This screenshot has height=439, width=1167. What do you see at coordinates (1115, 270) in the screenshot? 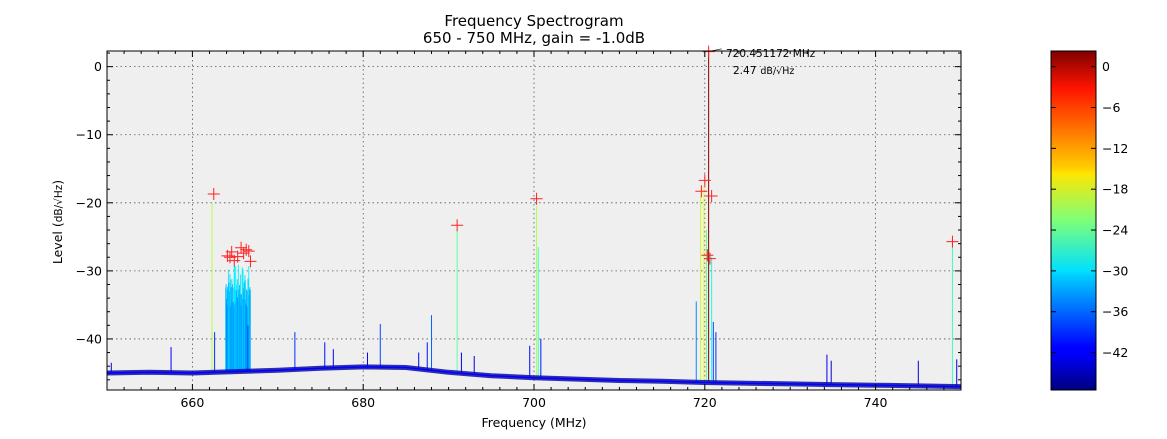
I see `colorbar-tick-label: −30` at bounding box center [1115, 270].